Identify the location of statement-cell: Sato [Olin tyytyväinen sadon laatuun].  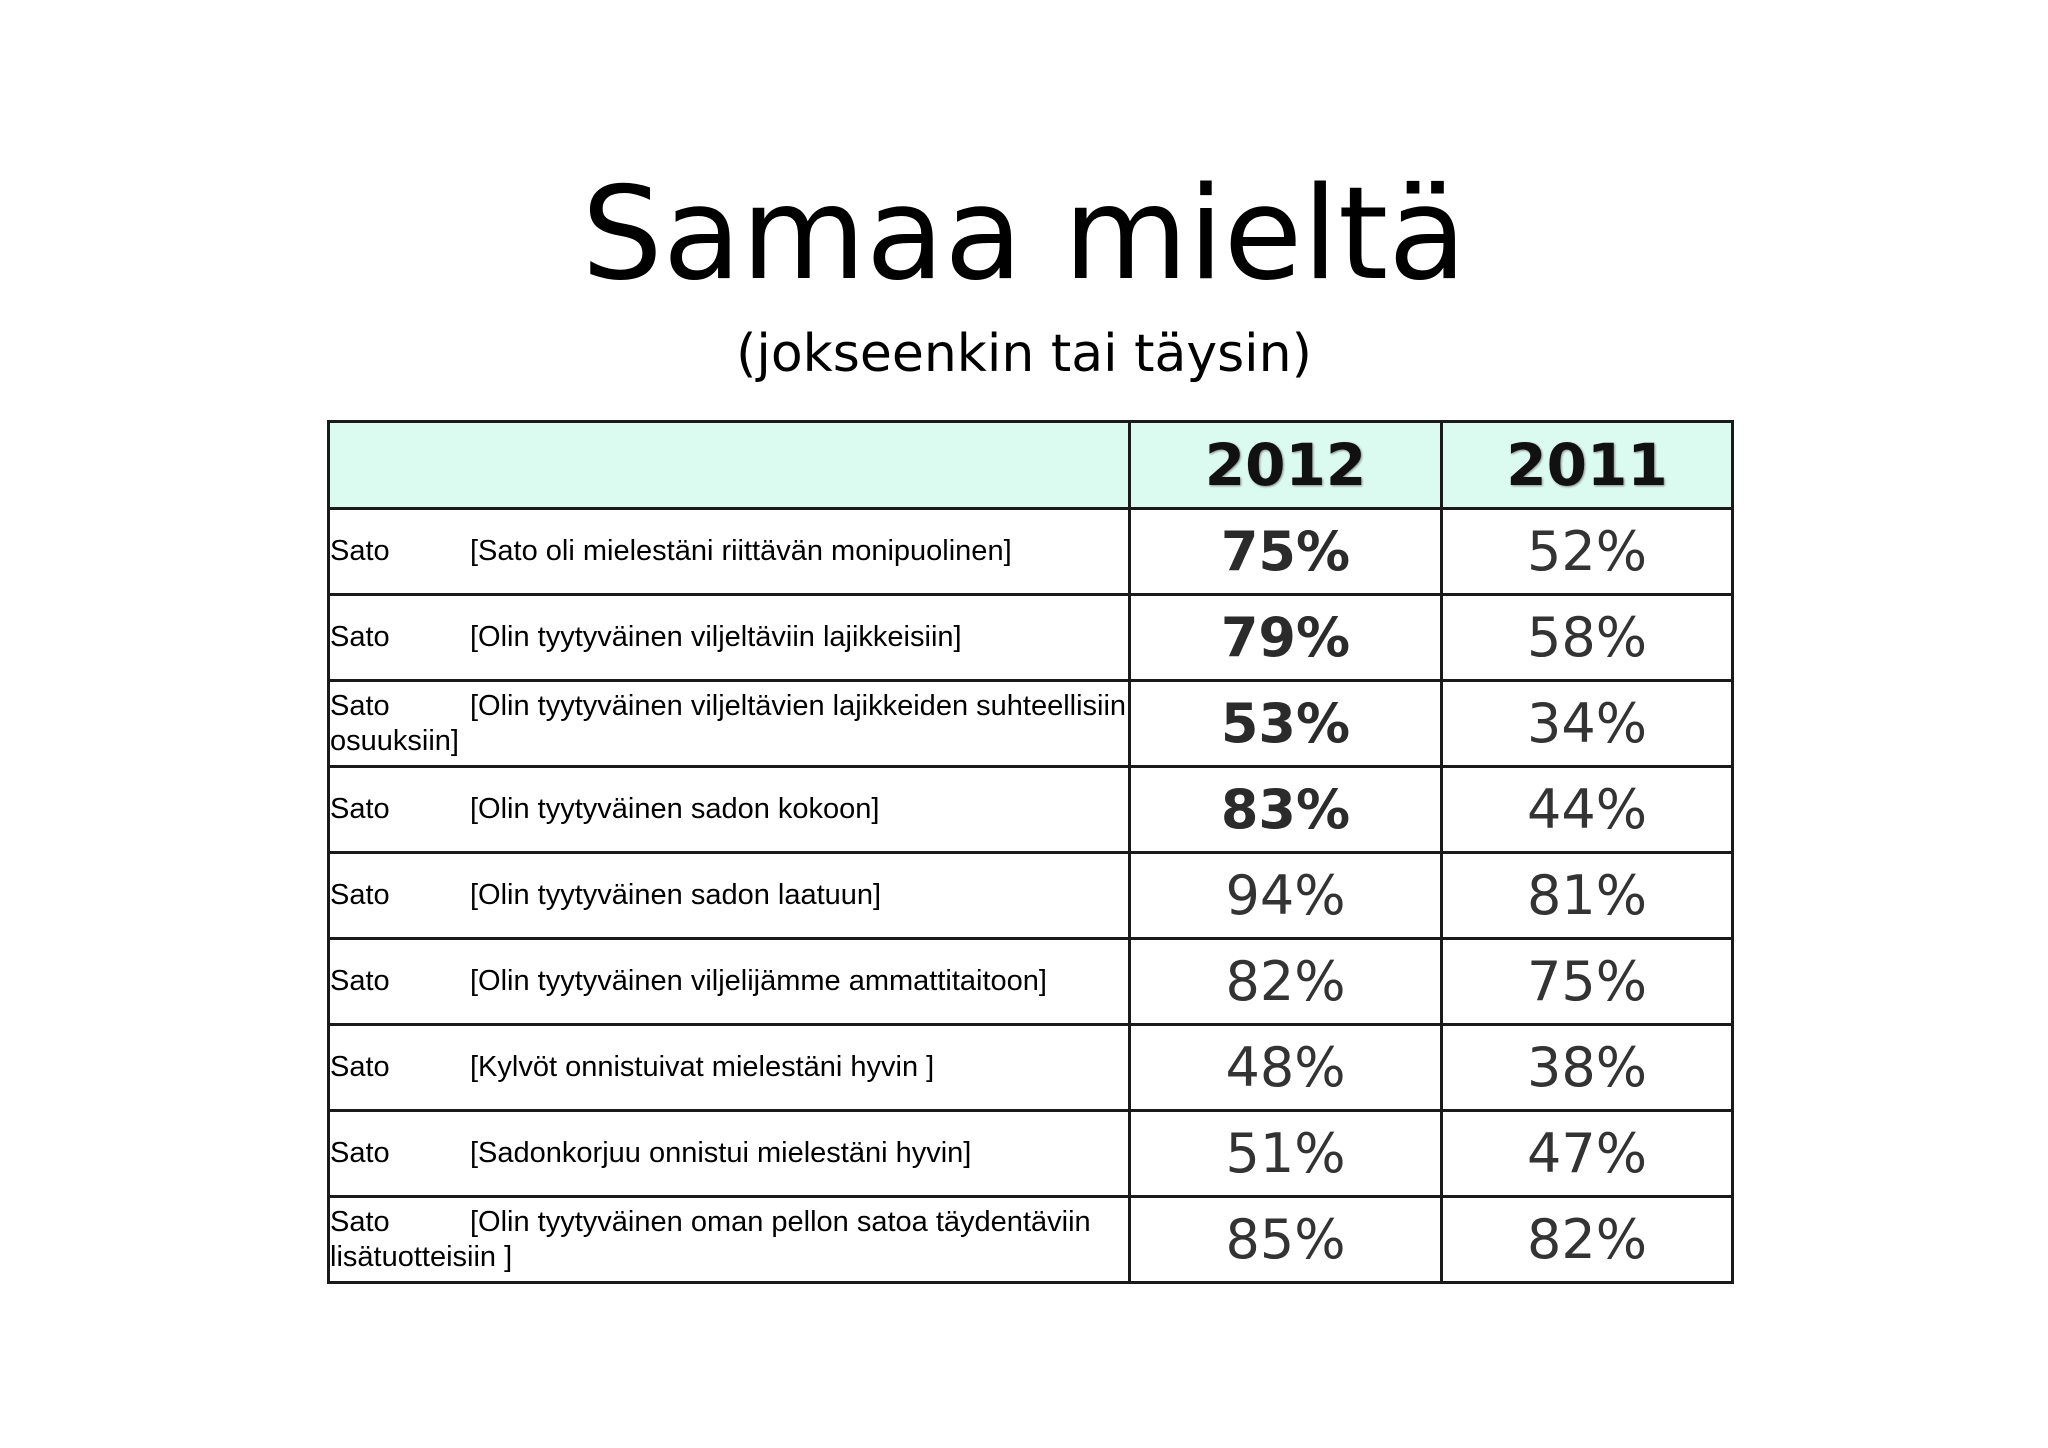
(729, 895).